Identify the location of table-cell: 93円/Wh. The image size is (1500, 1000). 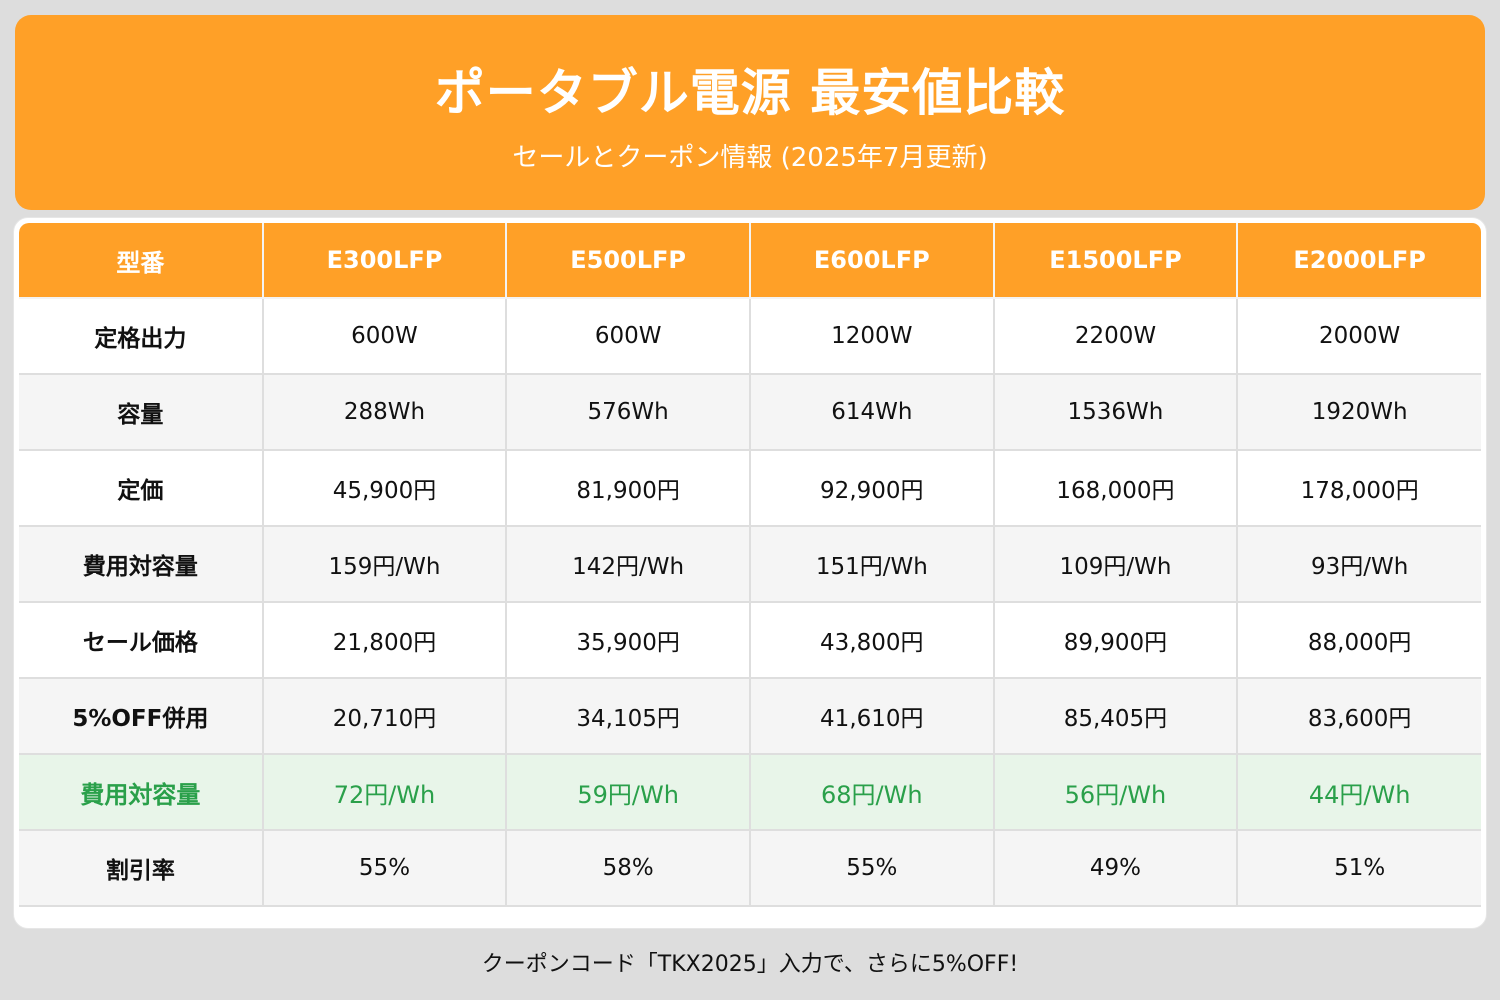
(1358, 564).